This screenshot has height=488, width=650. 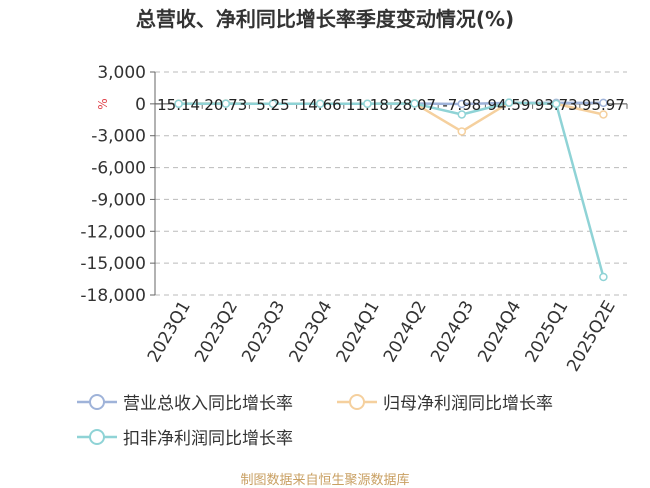 I want to click on data-label: 93.73, so click(x=556, y=105).